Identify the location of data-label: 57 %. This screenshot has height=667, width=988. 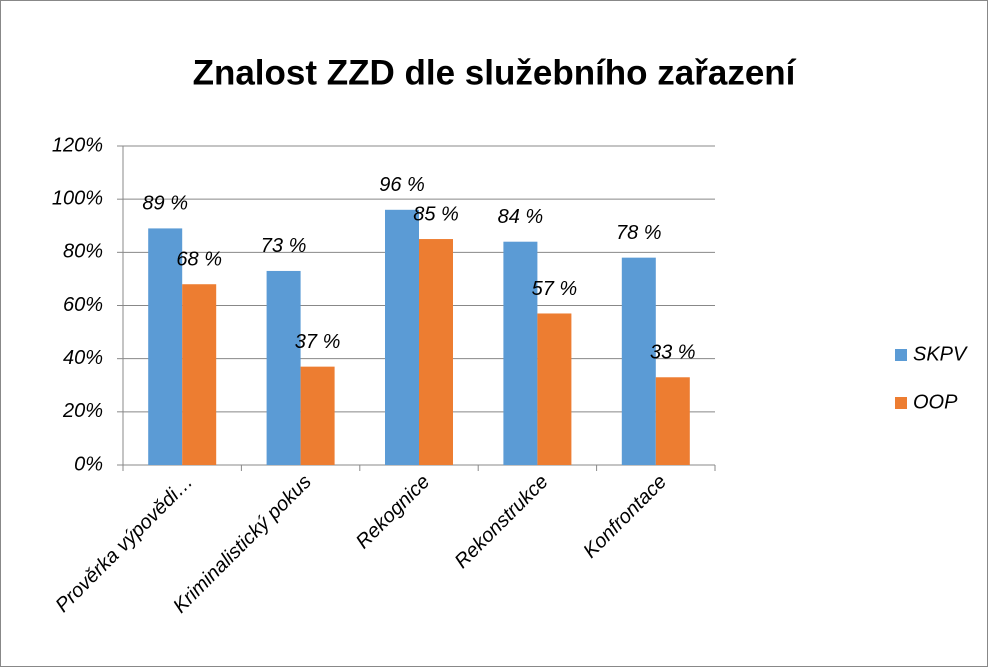
(555, 289).